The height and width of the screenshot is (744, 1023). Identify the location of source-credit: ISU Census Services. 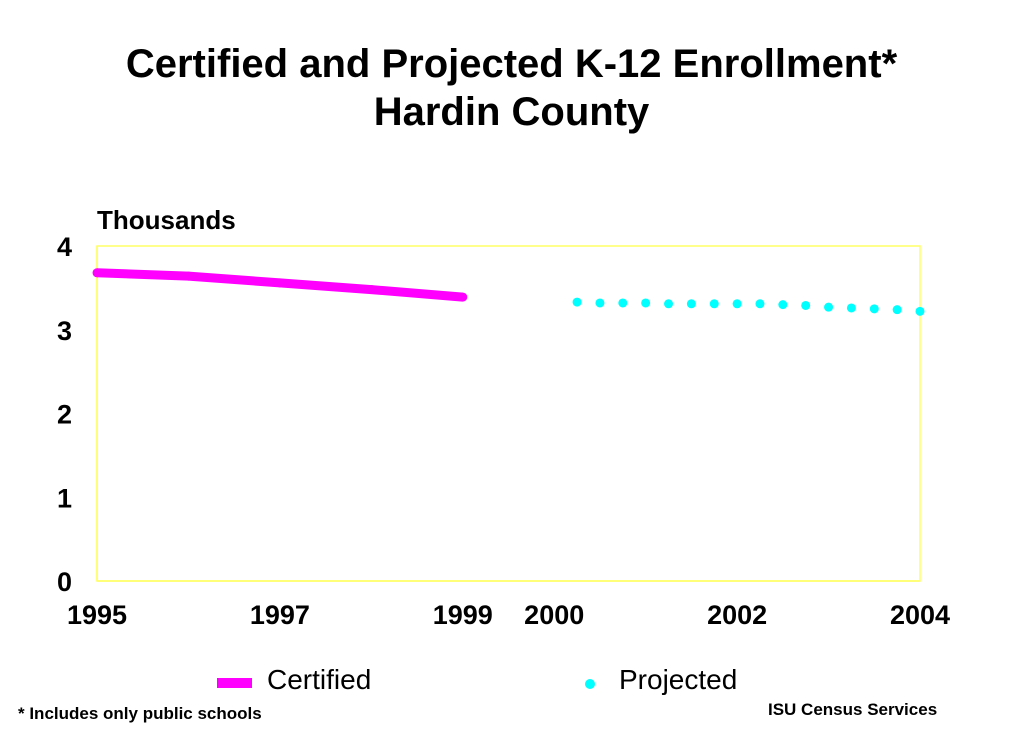
(853, 709).